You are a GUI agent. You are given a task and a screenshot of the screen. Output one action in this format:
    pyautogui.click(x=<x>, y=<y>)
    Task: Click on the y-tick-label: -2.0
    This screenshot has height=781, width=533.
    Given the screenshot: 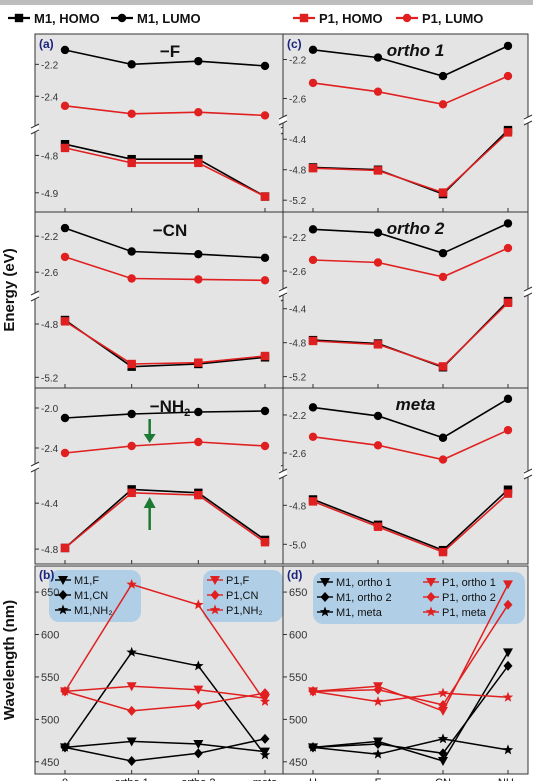 What is the action you would take?
    pyautogui.click(x=50, y=409)
    